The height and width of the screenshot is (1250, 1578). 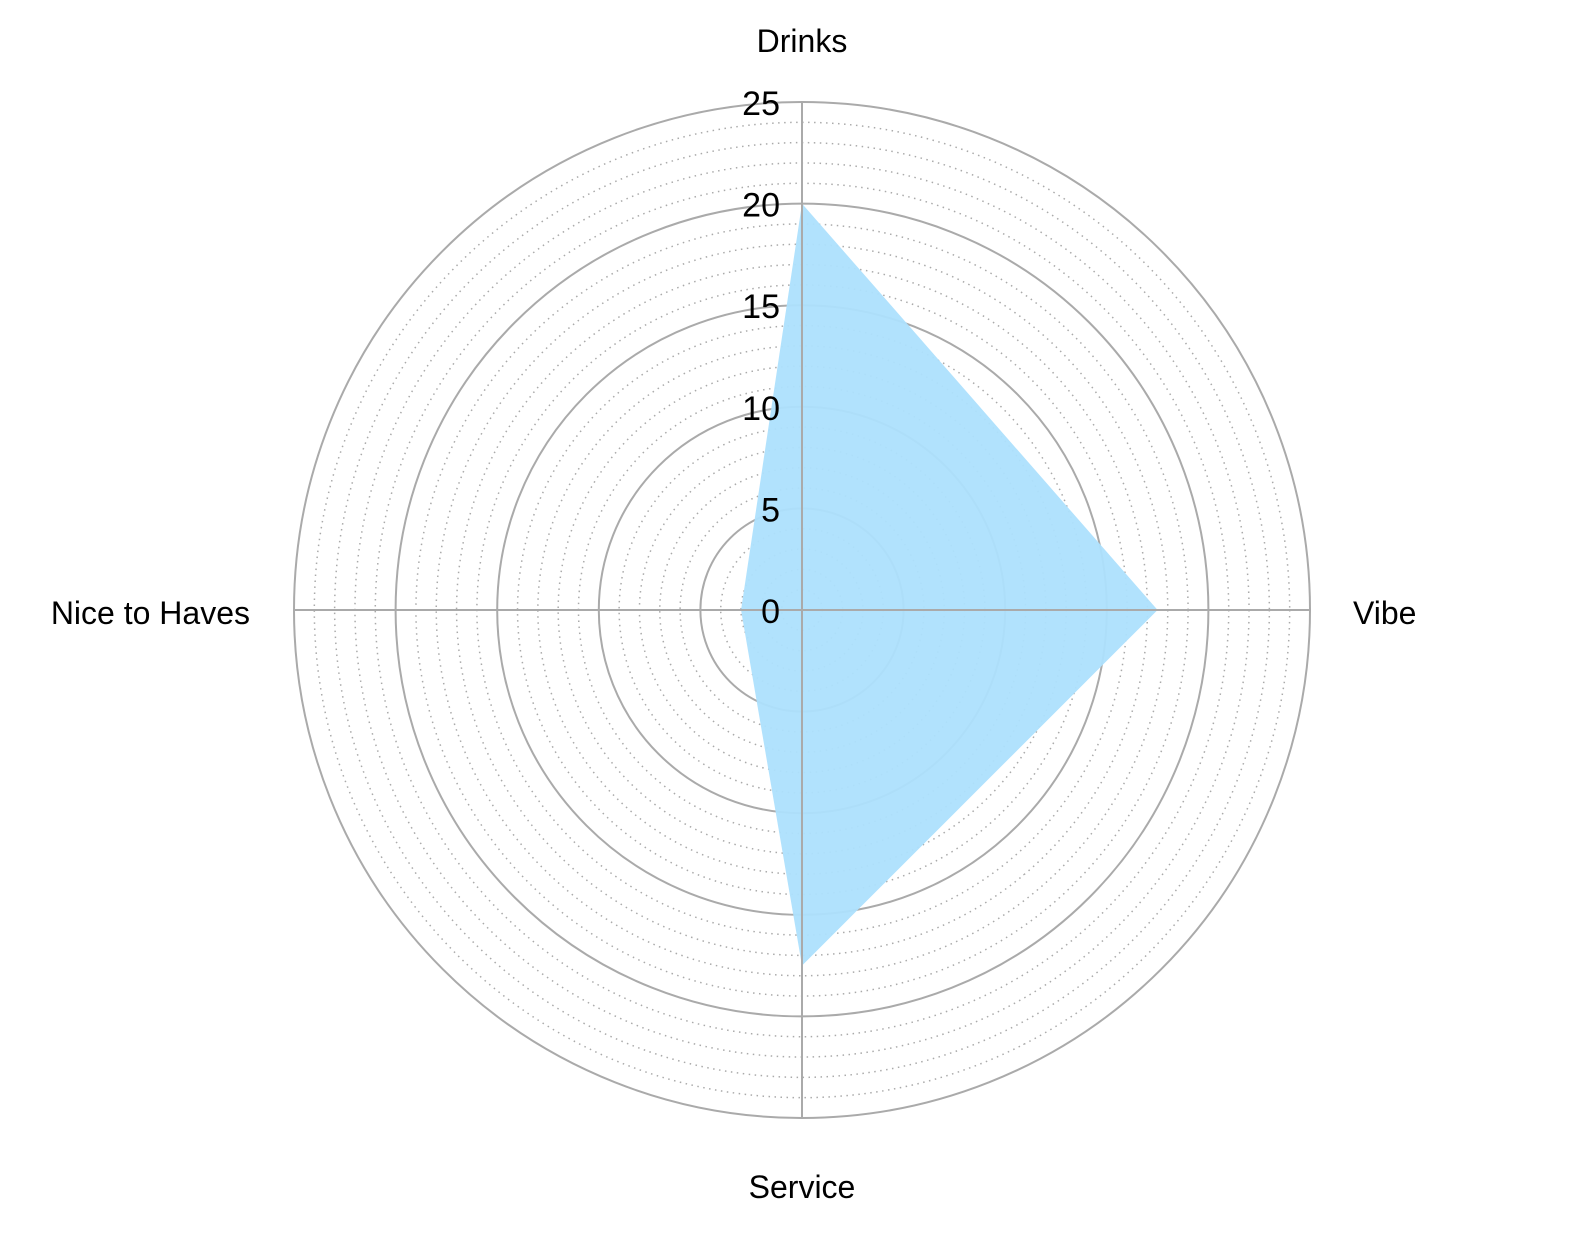 I want to click on radial-tick-label: 0, so click(x=770, y=612).